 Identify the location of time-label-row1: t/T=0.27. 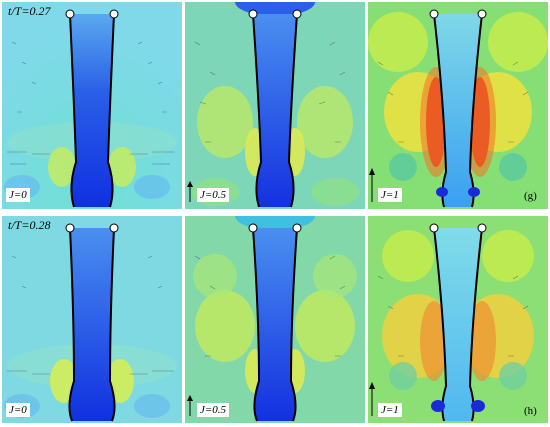
(29, 11).